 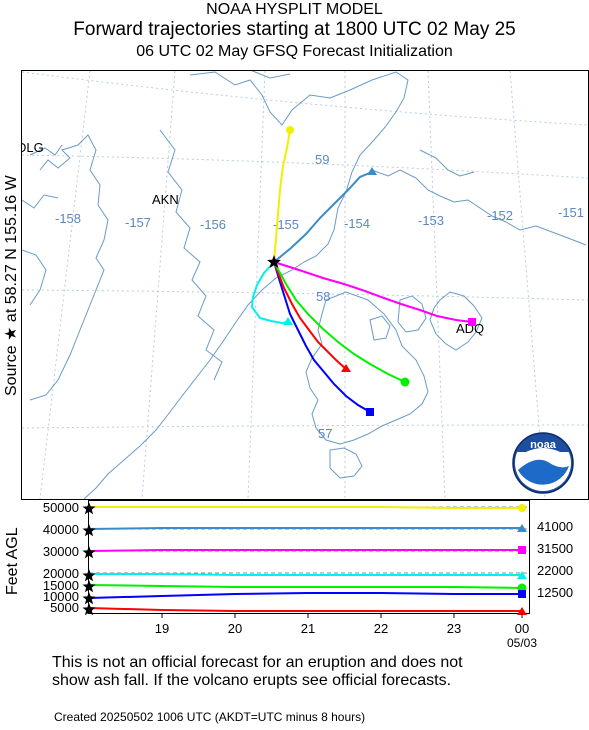 I want to click on lon-label: -155, so click(x=286, y=224).